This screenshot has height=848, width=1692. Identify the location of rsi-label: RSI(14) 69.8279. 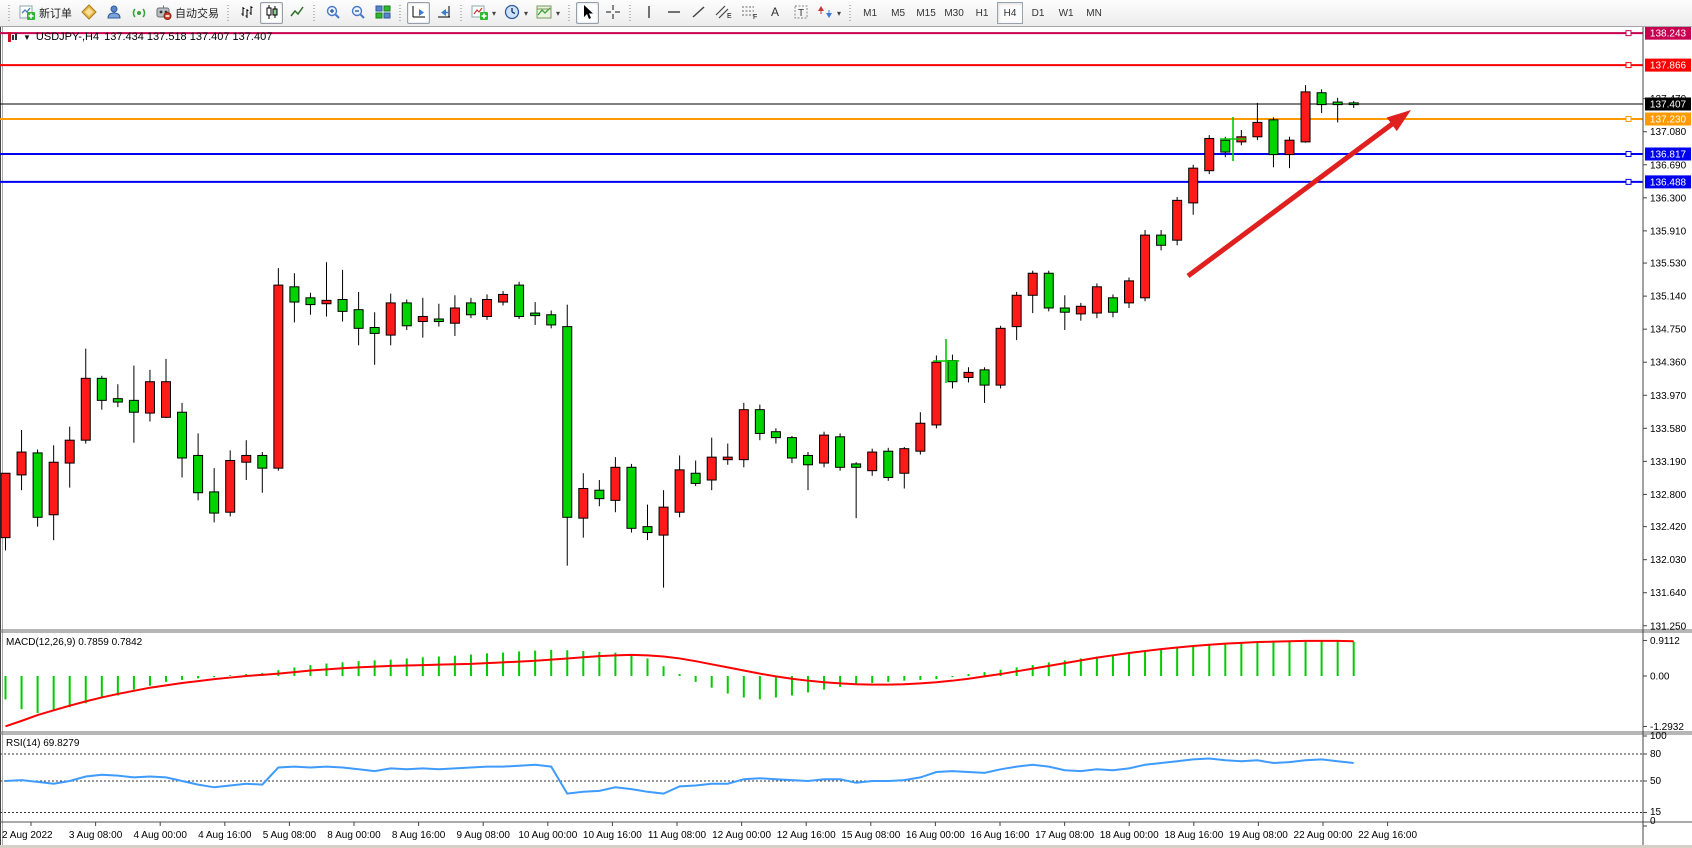
(43, 743).